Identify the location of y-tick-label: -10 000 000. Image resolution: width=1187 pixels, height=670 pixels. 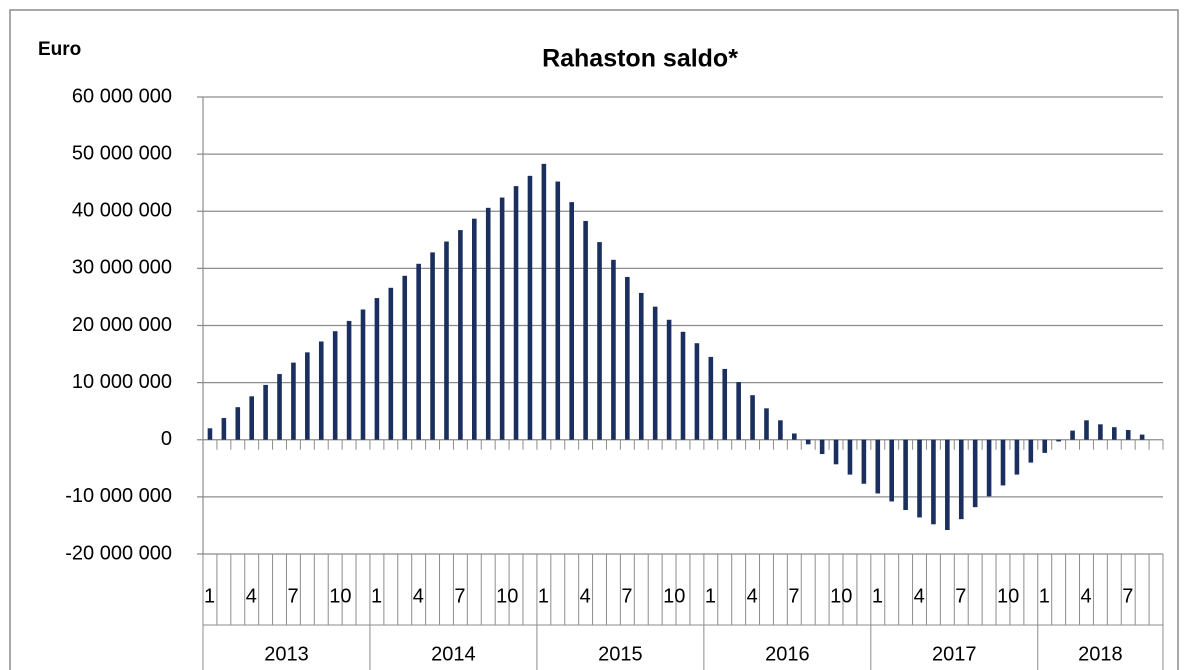
(118, 496).